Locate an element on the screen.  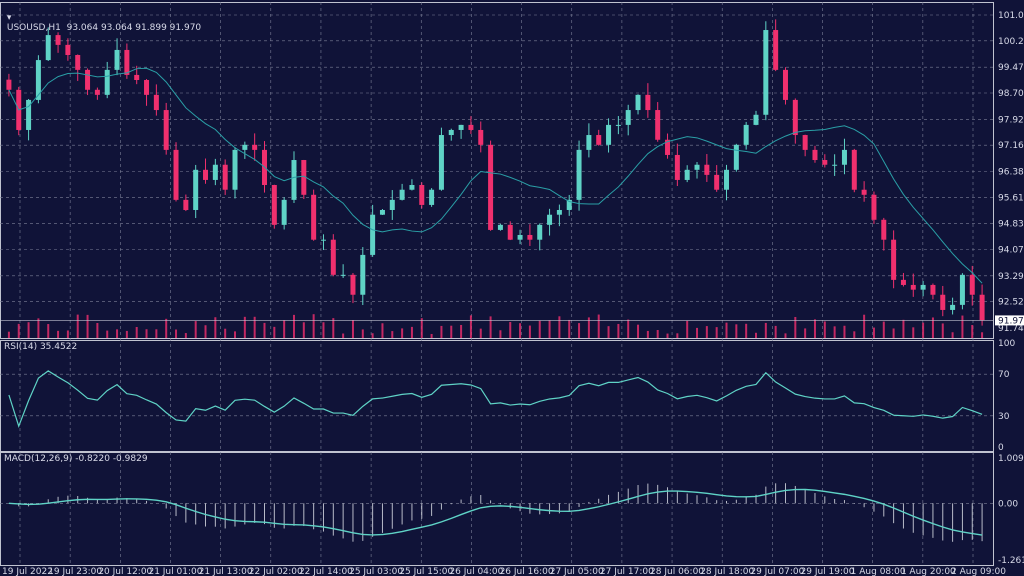
symbol-name: USOUSD,H1 is located at coordinates (33, 28).